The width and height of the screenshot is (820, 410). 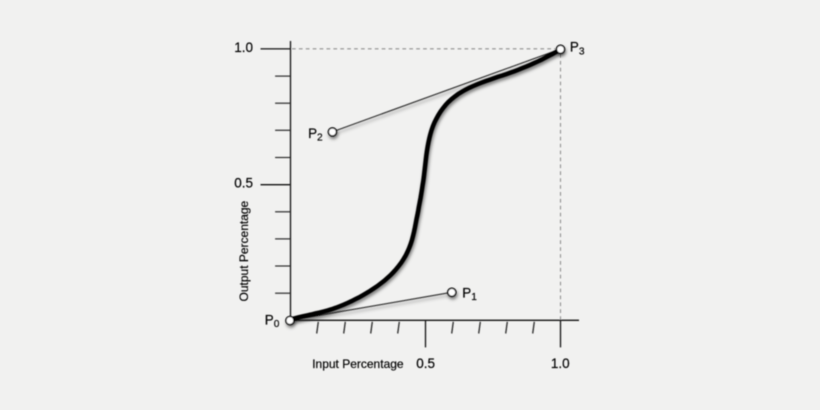 I want to click on svg-text: Input Percentage, so click(x=358, y=364).